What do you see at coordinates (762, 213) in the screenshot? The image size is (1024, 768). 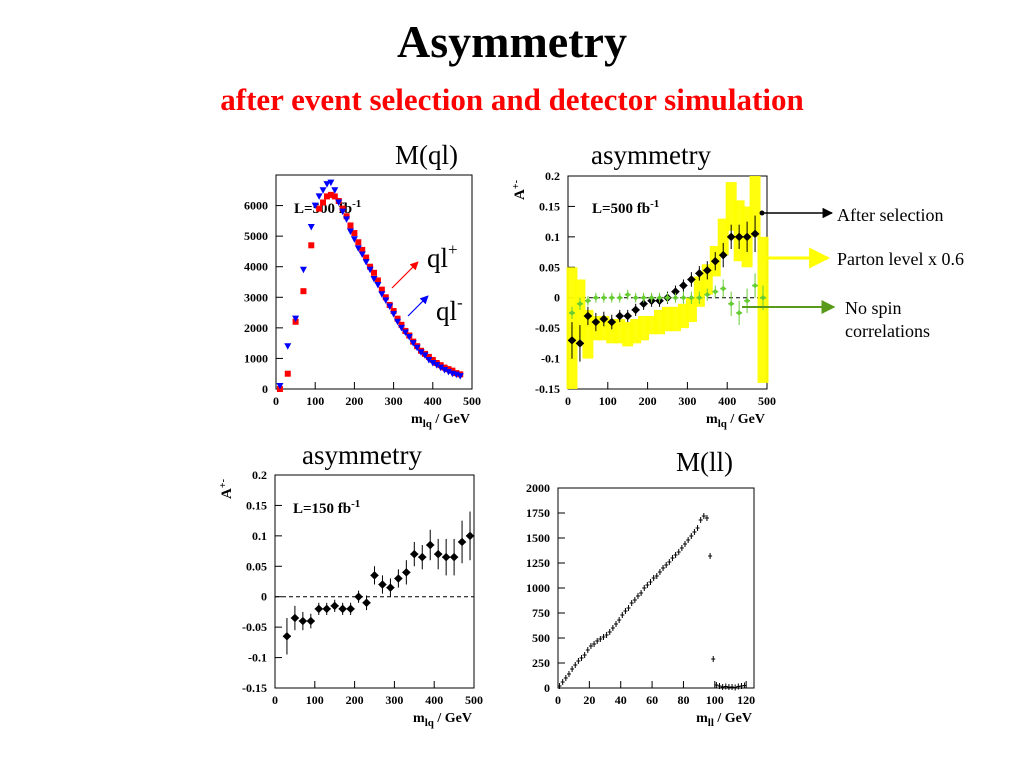 I see `after-selection-dot` at bounding box center [762, 213].